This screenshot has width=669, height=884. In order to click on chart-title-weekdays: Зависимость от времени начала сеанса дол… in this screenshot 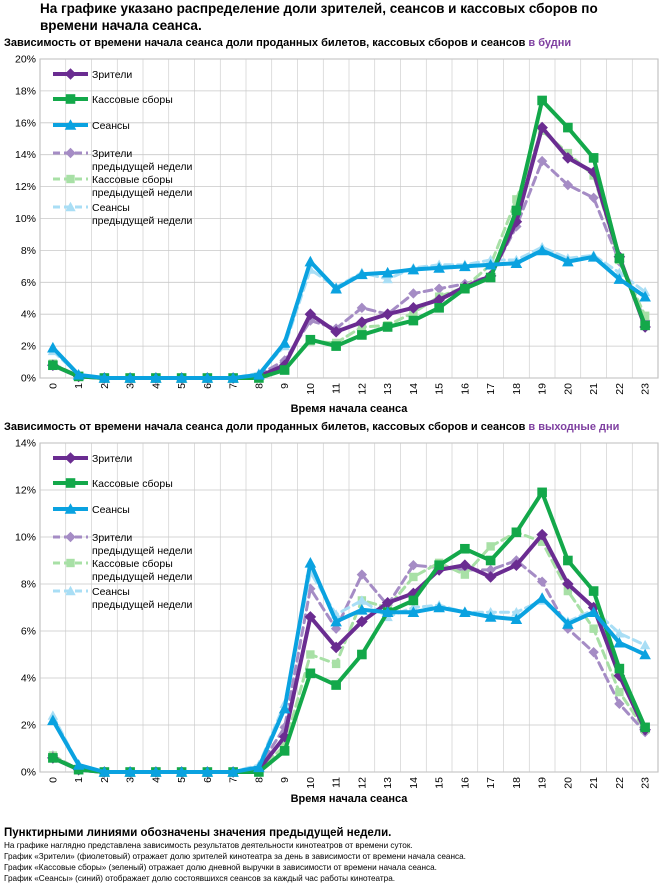, I will do `click(287, 43)`.